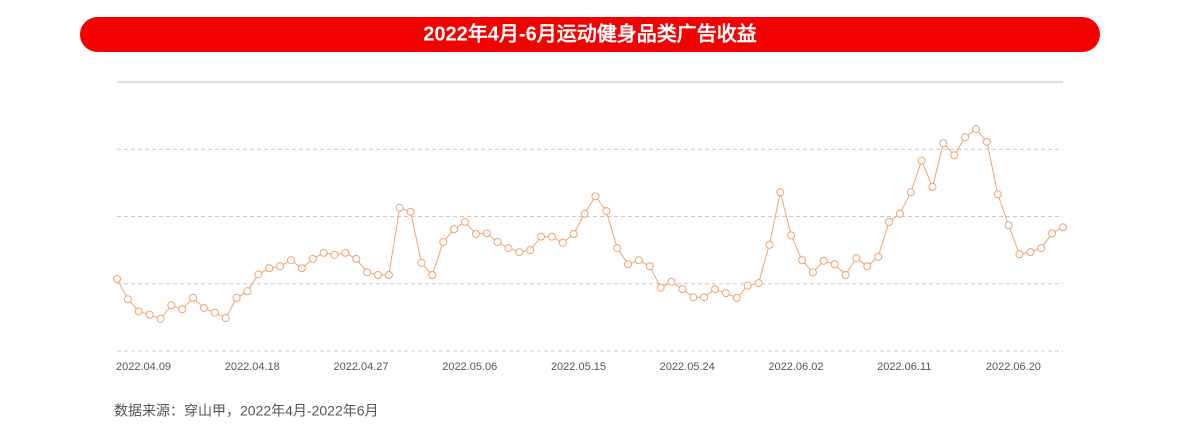 This screenshot has width=1183, height=429. Describe the element at coordinates (1013, 367) in the screenshot. I see `x-tick-label: 2022.06.20` at that location.